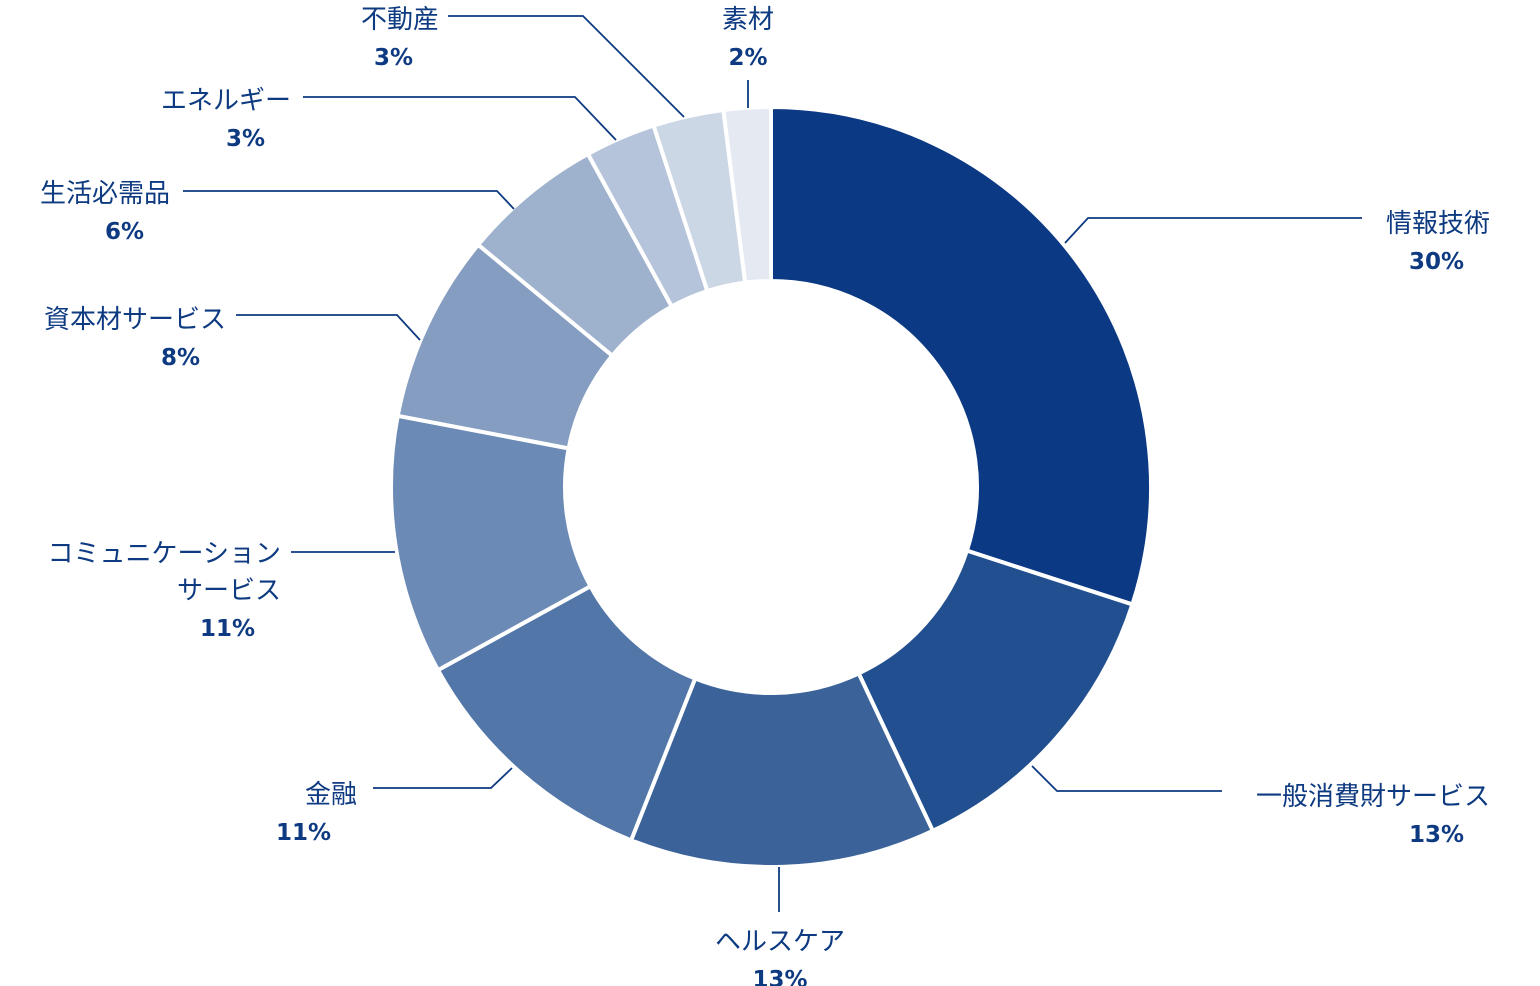 This screenshot has height=986, width=1540. Describe the element at coordinates (135, 320) in the screenshot. I see `slice-label: 資本材サービス` at that location.